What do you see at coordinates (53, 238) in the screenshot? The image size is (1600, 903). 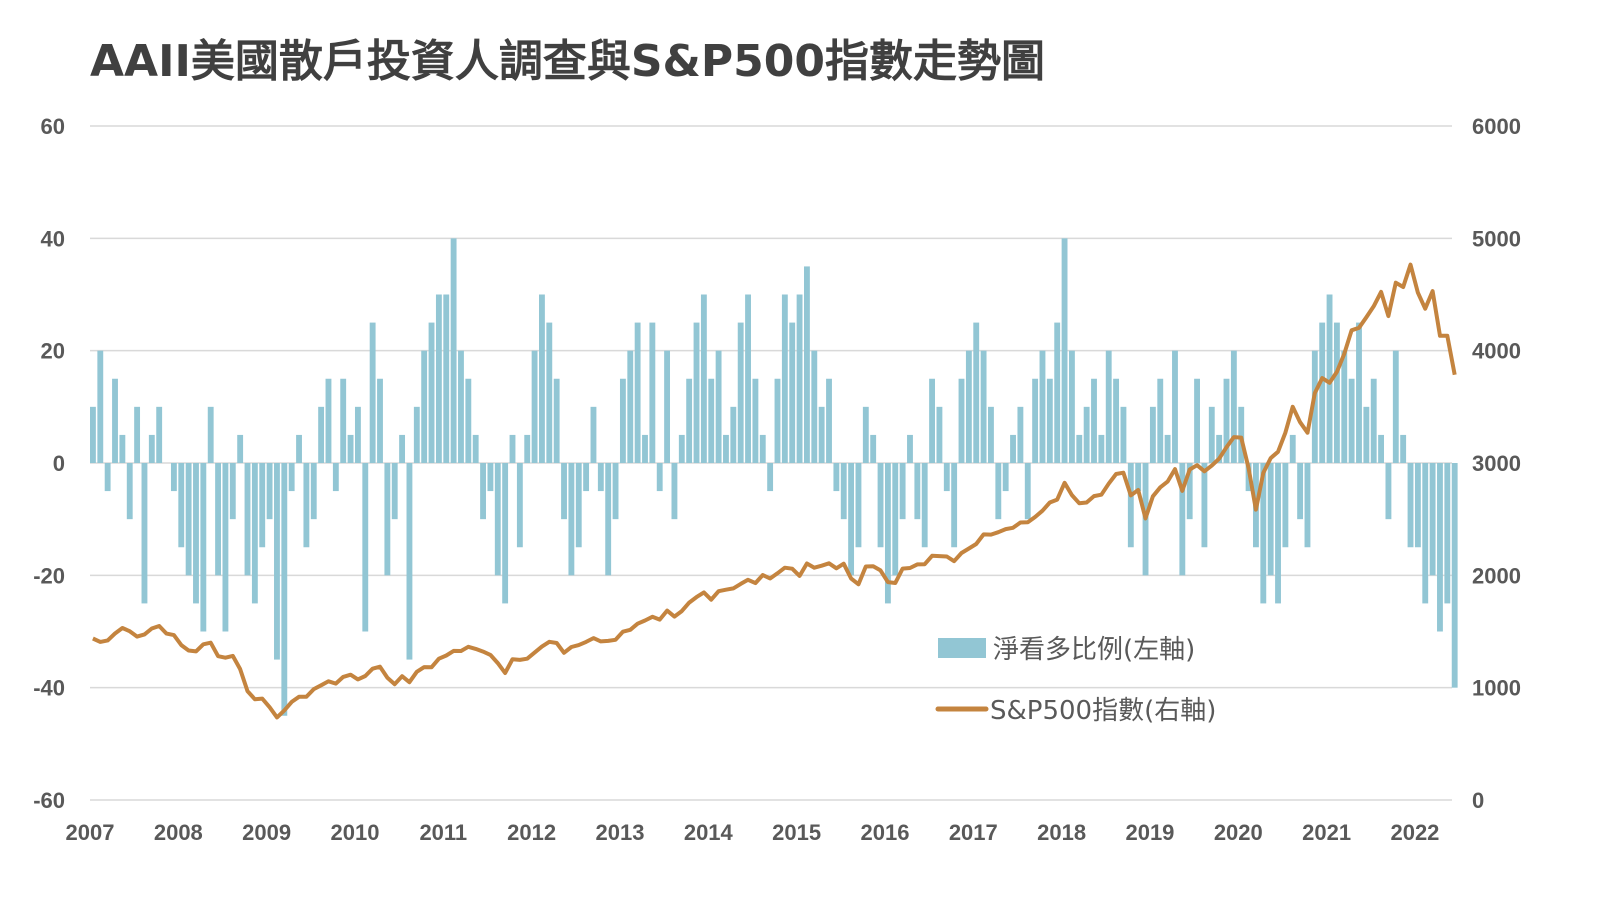 I see `left-tick-label: 40` at bounding box center [53, 238].